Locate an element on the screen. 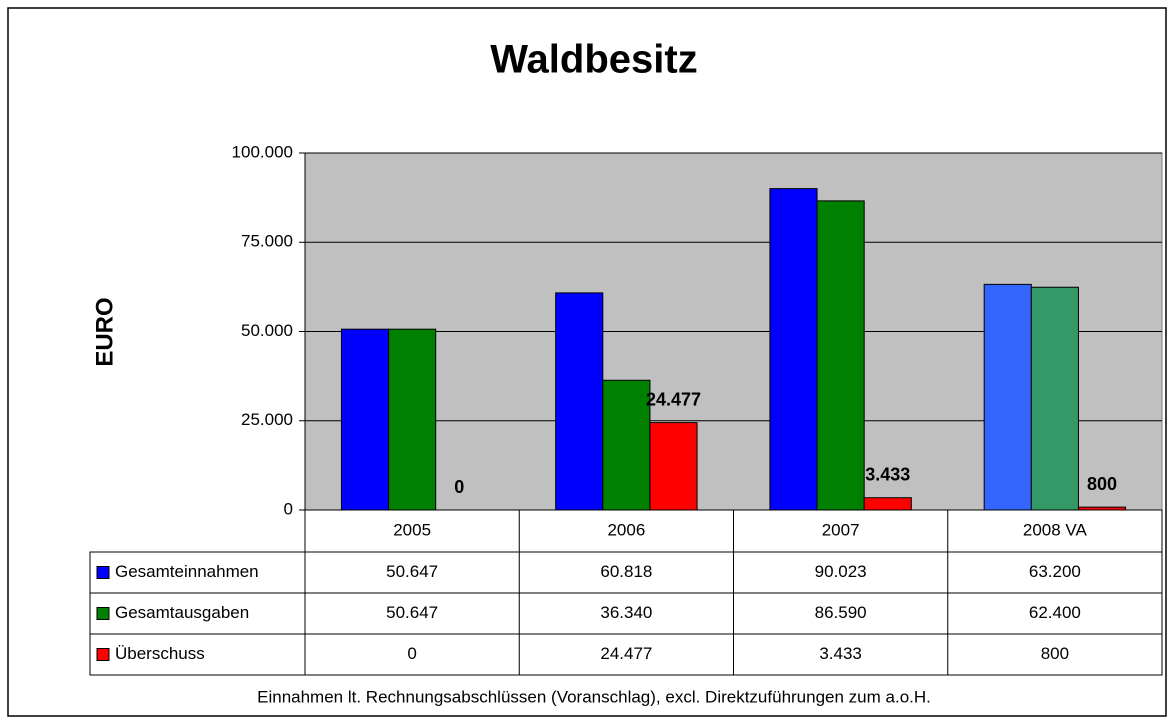  table-cell: 36.340 is located at coordinates (626, 612).